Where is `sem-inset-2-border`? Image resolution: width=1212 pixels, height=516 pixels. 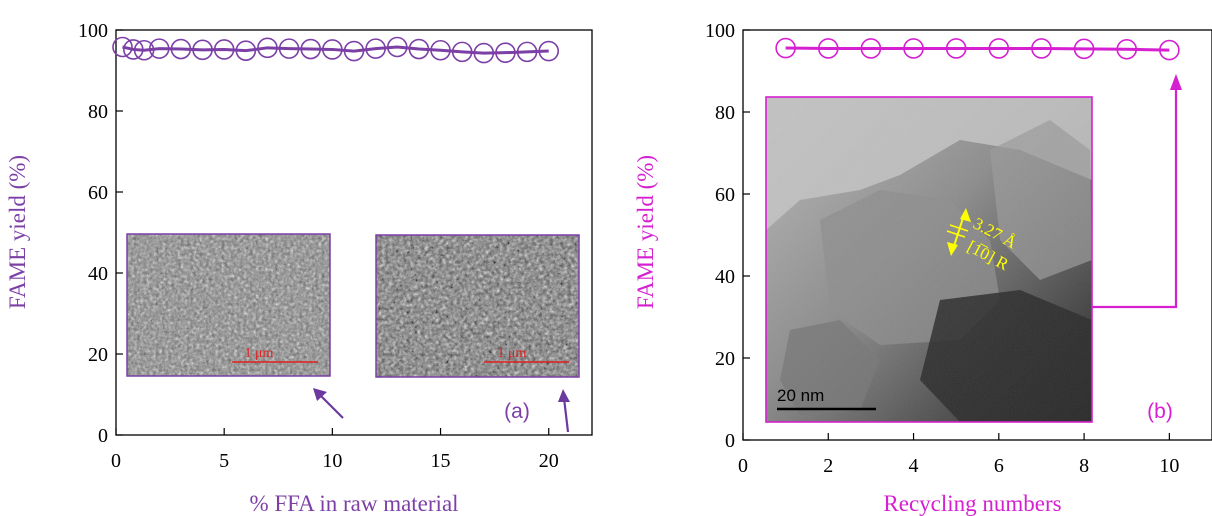 sem-inset-2-border is located at coordinates (477, 306).